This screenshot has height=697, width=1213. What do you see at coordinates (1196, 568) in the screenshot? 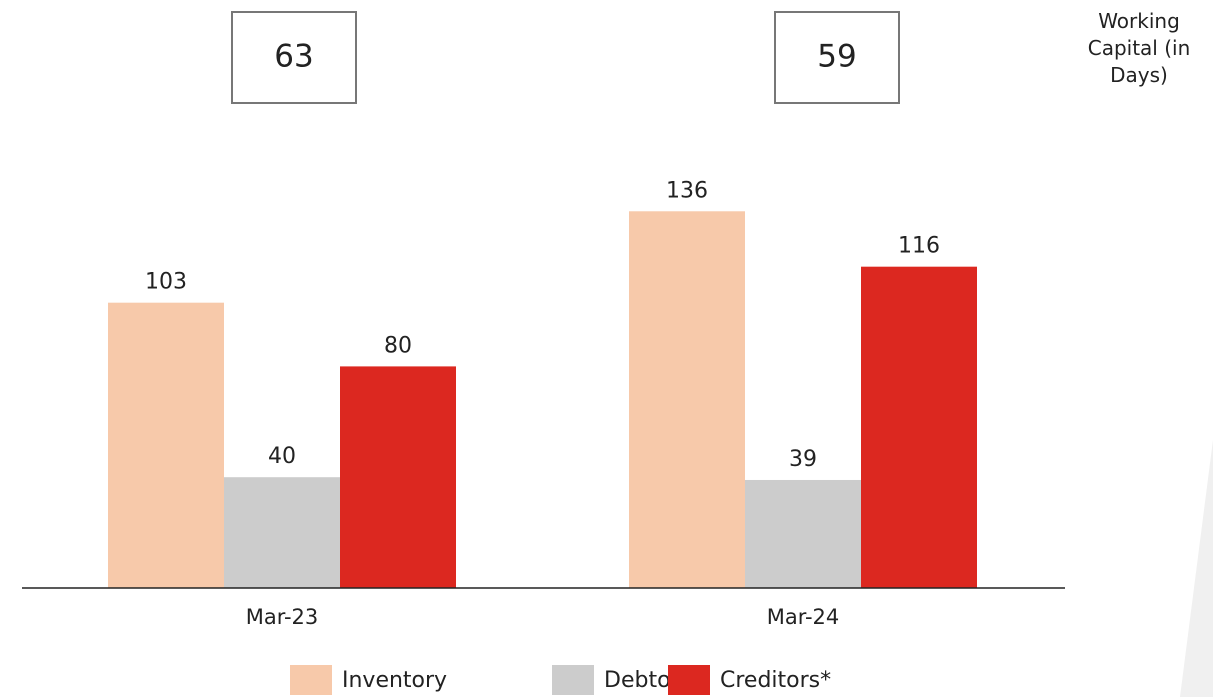
I see `decoration` at bounding box center [1196, 568].